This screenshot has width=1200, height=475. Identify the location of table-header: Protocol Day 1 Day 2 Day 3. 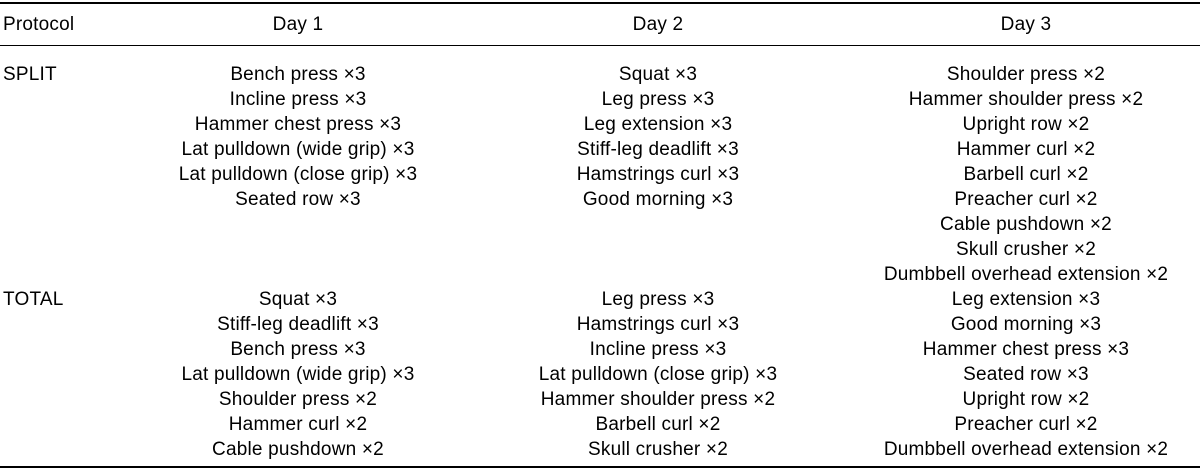
(600, 24).